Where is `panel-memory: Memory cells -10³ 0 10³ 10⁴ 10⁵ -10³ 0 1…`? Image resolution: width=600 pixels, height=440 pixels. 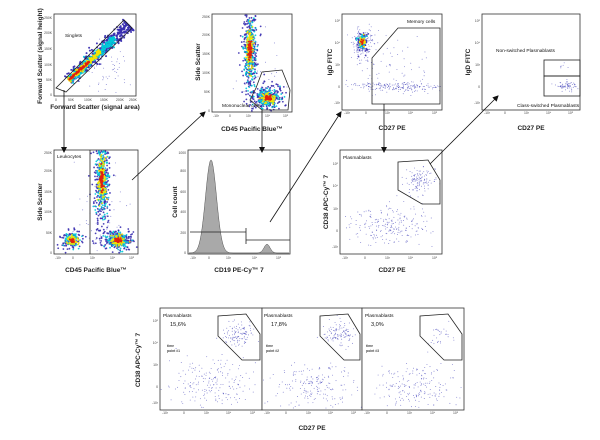 panel-memory: Memory cells -10³ 0 10³ 10⁴ 10⁵ -10³ 0 1… is located at coordinates (385, 72).